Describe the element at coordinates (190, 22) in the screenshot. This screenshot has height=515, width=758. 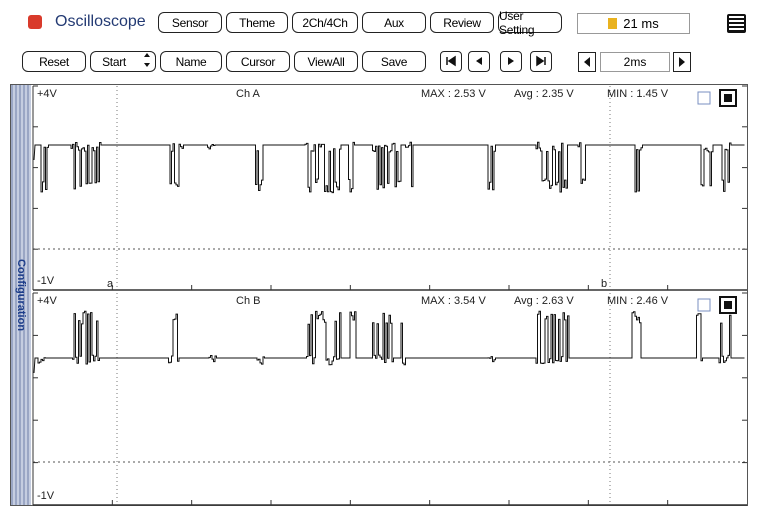
I see `tab-button: Sensor` at that location.